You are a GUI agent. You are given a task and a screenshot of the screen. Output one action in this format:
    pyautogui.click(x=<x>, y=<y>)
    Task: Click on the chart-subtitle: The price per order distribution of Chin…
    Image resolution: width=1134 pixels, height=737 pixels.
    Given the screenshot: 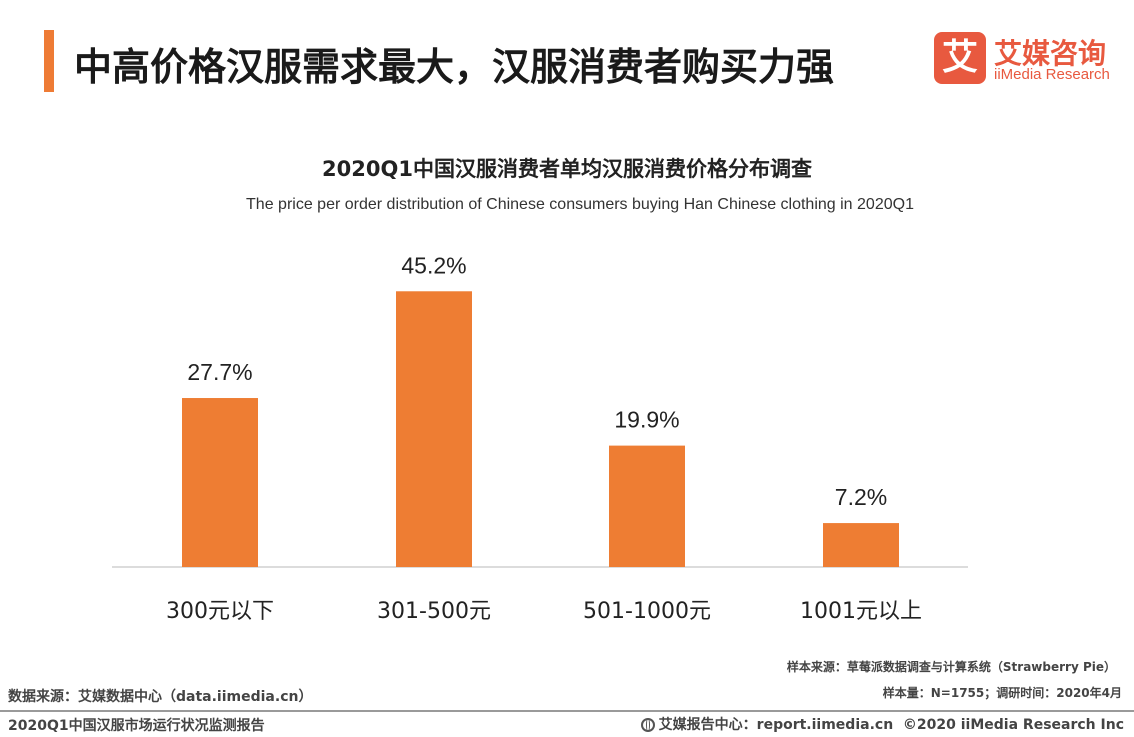 What is the action you would take?
    pyautogui.click(x=580, y=204)
    